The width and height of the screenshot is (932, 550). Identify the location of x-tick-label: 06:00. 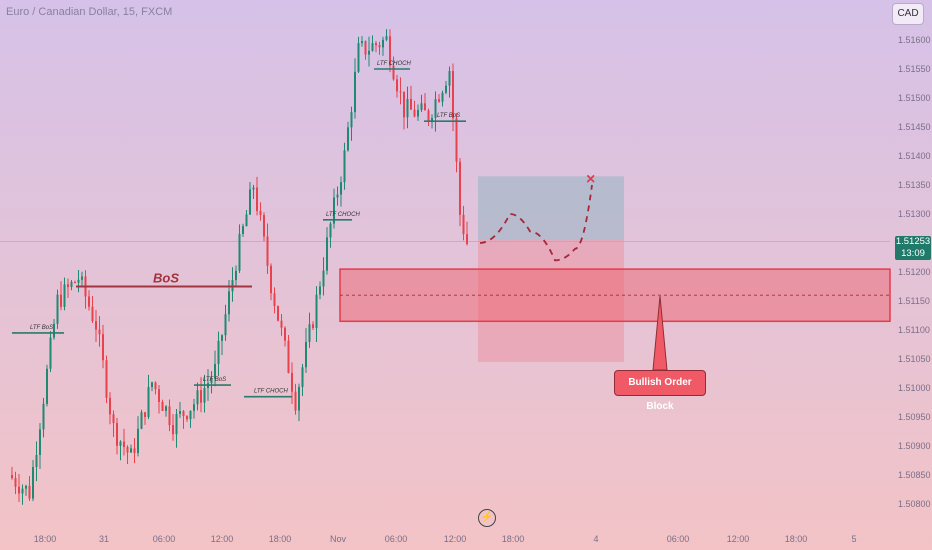
(678, 539).